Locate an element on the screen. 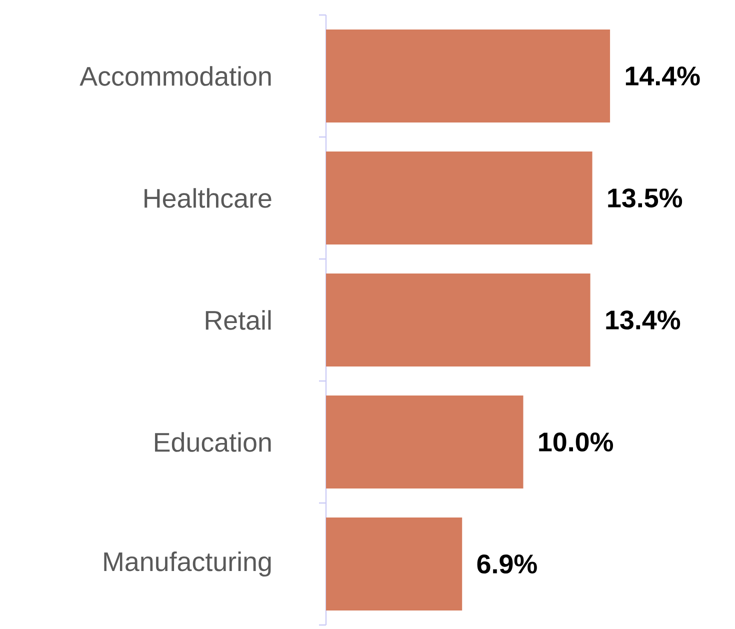 The width and height of the screenshot is (735, 629). y-tick-label: Healthcare is located at coordinates (208, 198).